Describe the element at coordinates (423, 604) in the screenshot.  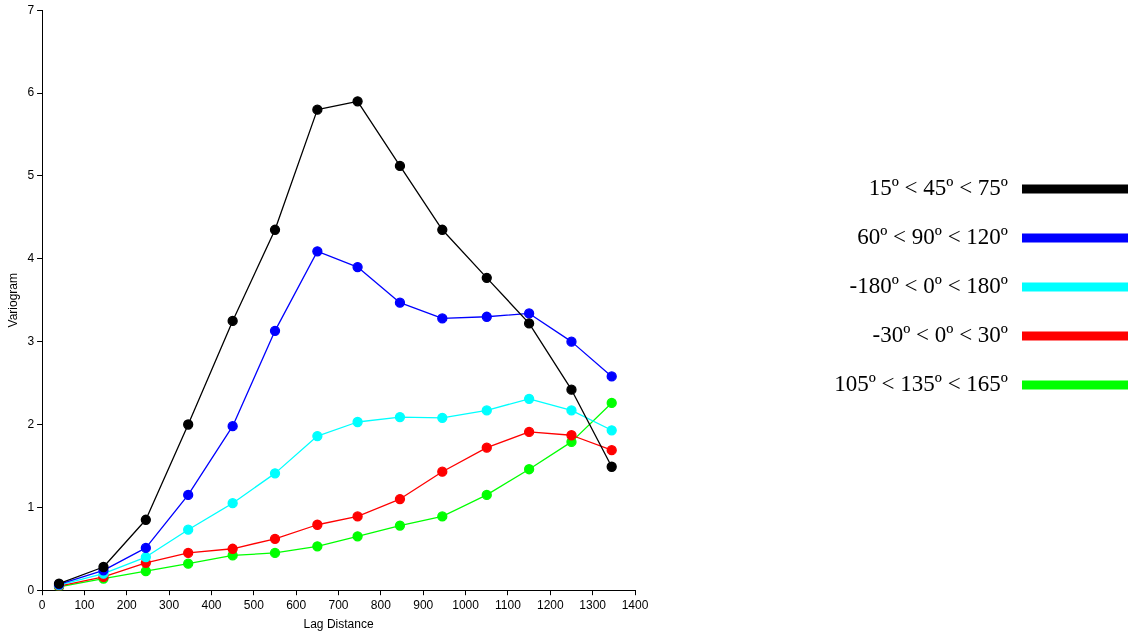
I see `x-tick-label: 900` at that location.